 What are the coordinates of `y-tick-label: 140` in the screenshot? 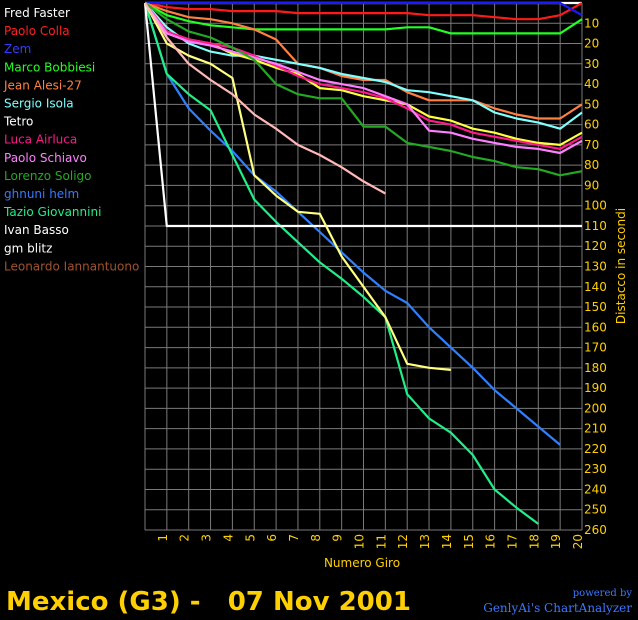 It's located at (595, 287).